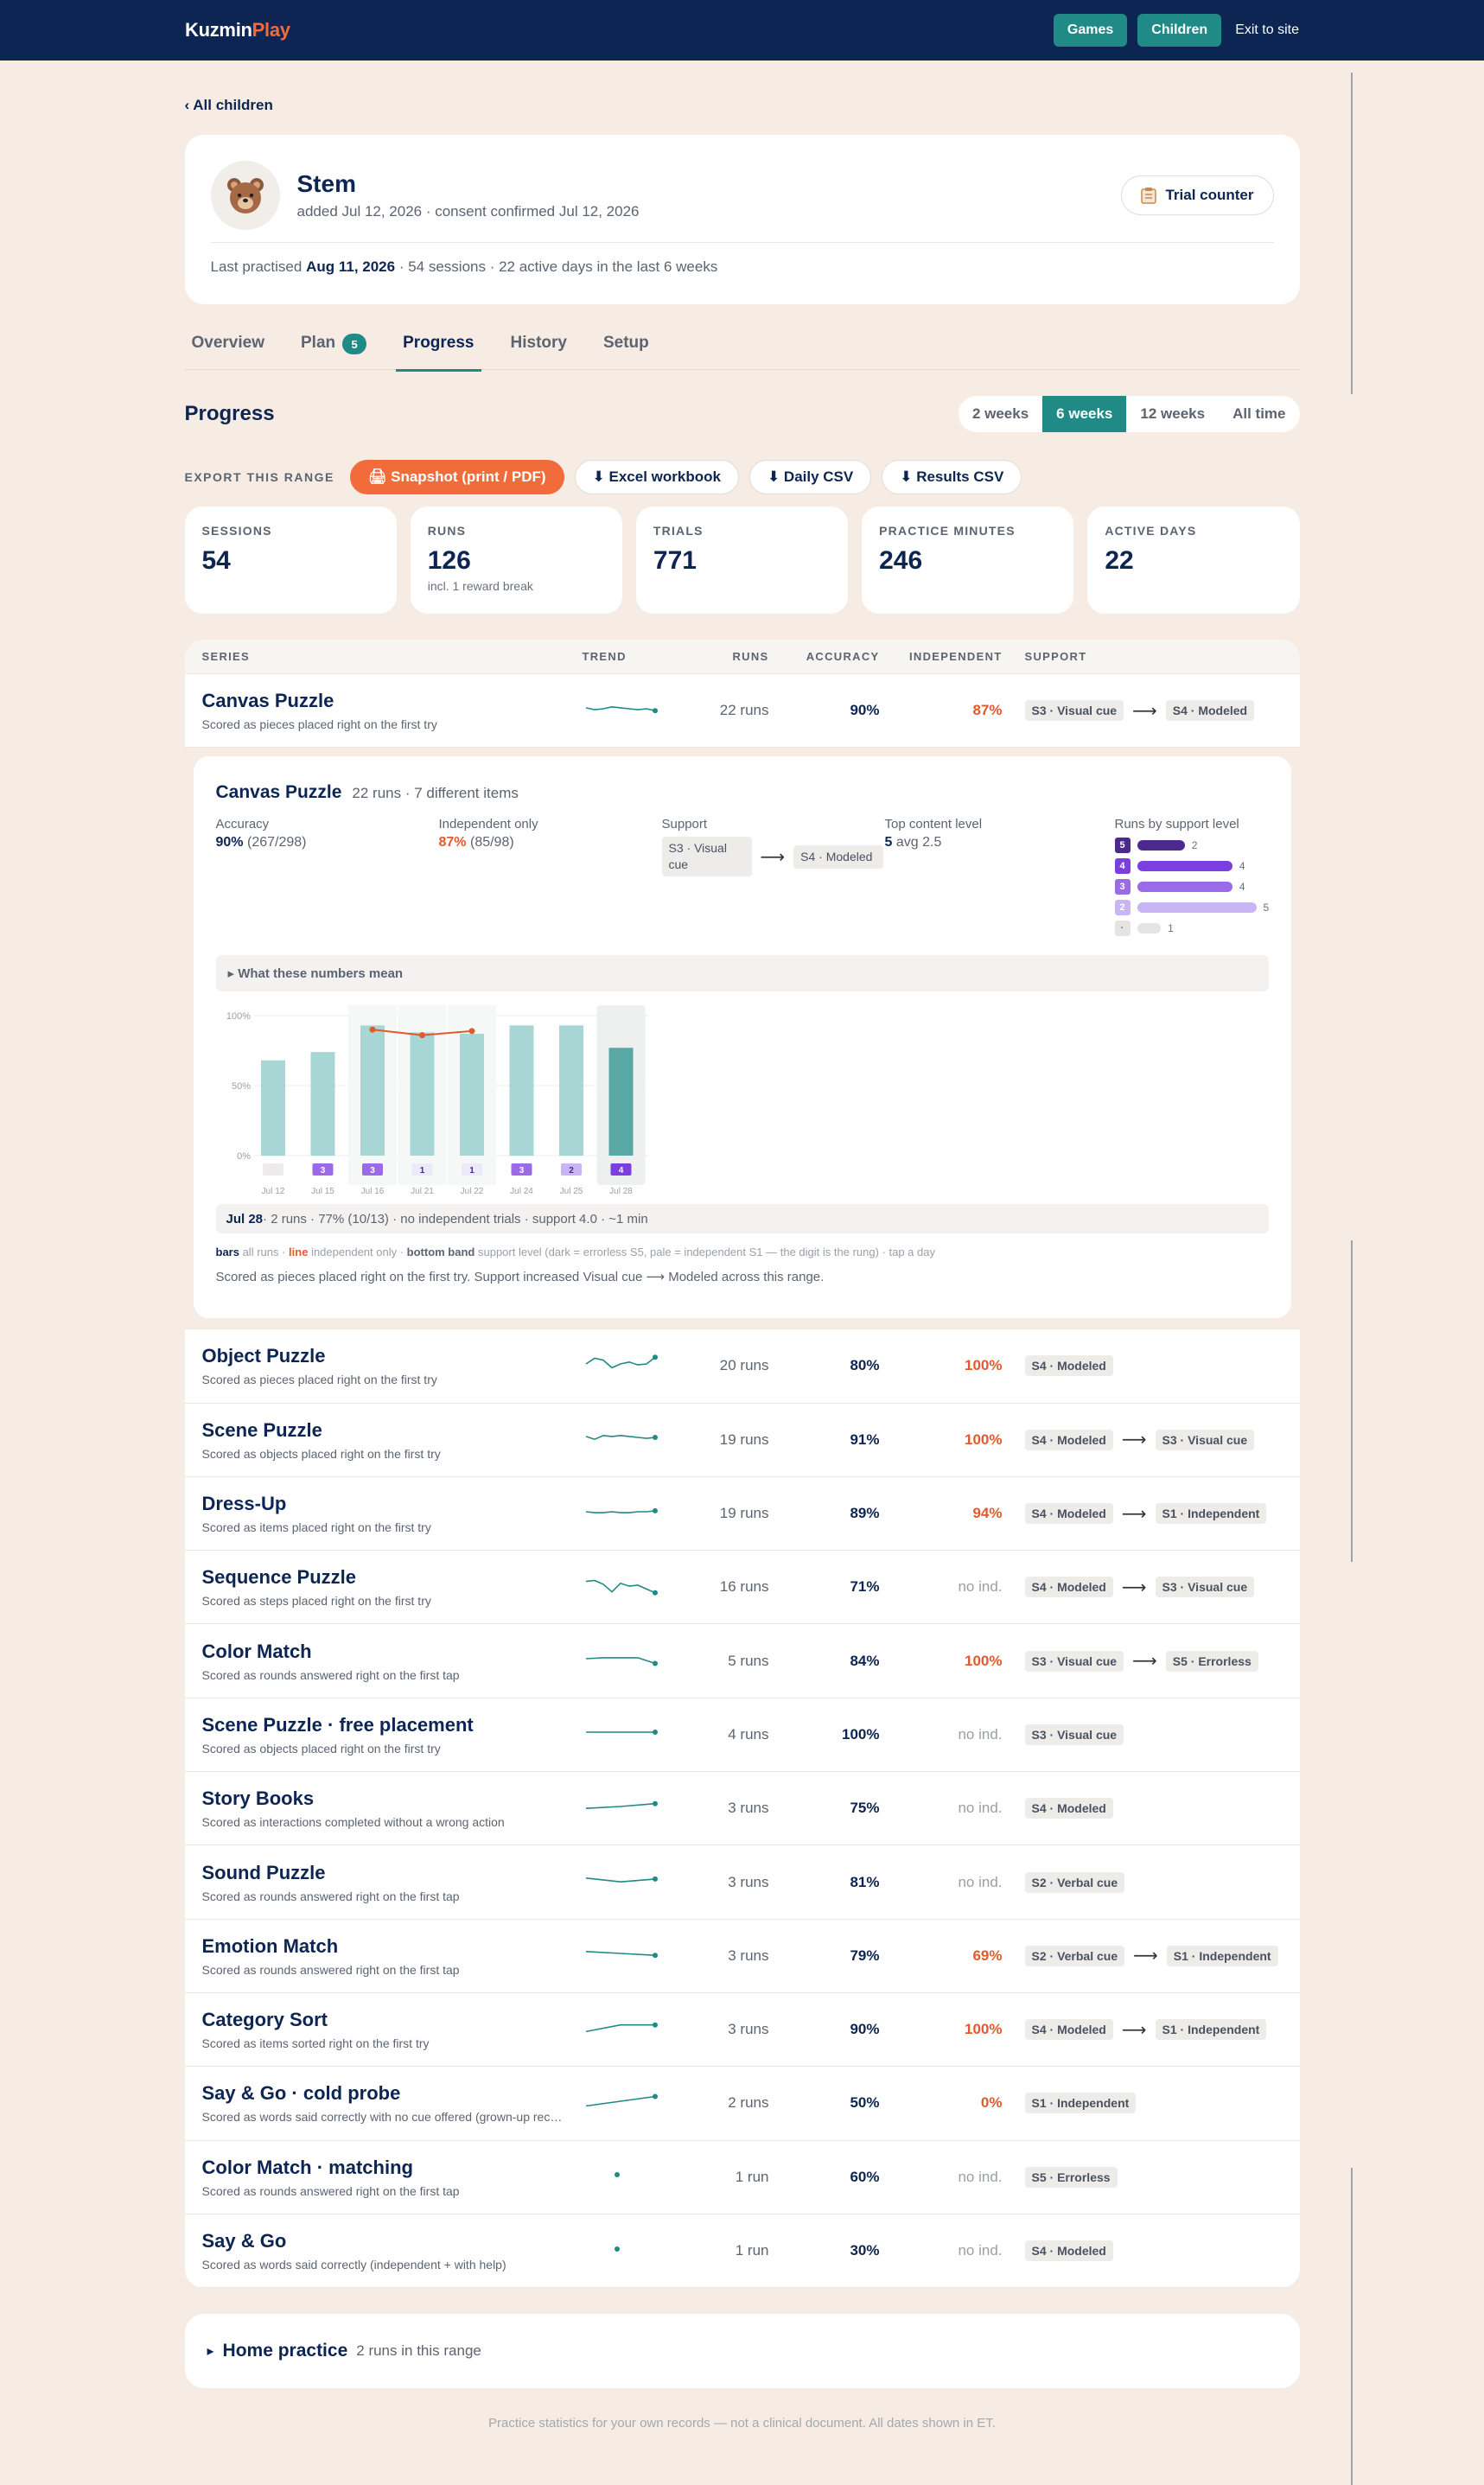 This screenshot has height=2485, width=1484. Describe the element at coordinates (1173, 413) in the screenshot. I see `range-12-weeks: 12 weeks` at that location.